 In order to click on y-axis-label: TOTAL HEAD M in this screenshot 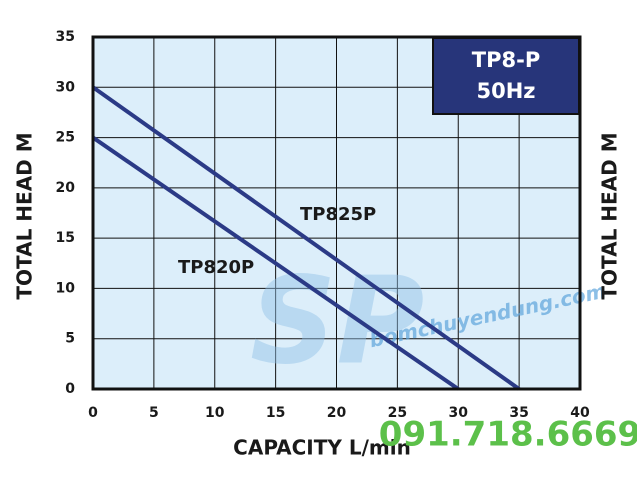, I will do `click(25, 215)`.